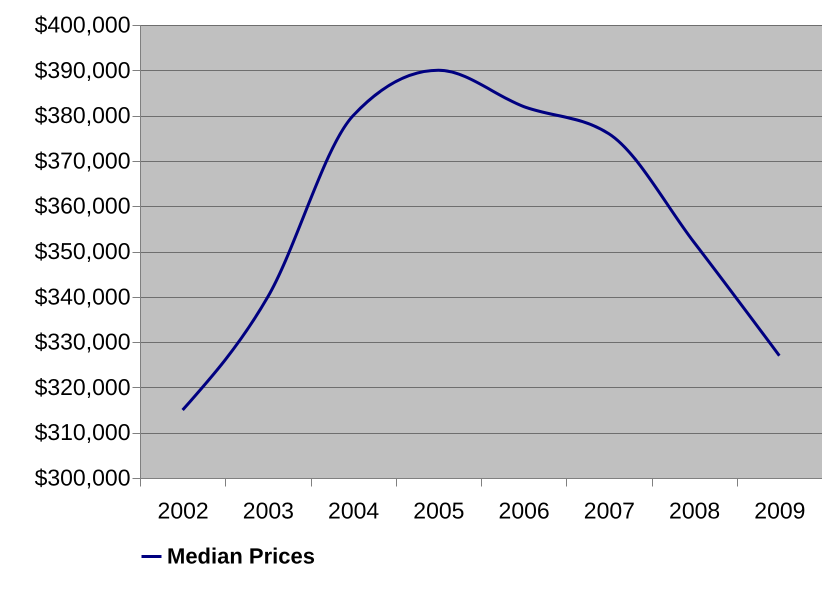 This screenshot has width=824, height=589. What do you see at coordinates (82, 477) in the screenshot?
I see `y-tick-label: $300,000` at bounding box center [82, 477].